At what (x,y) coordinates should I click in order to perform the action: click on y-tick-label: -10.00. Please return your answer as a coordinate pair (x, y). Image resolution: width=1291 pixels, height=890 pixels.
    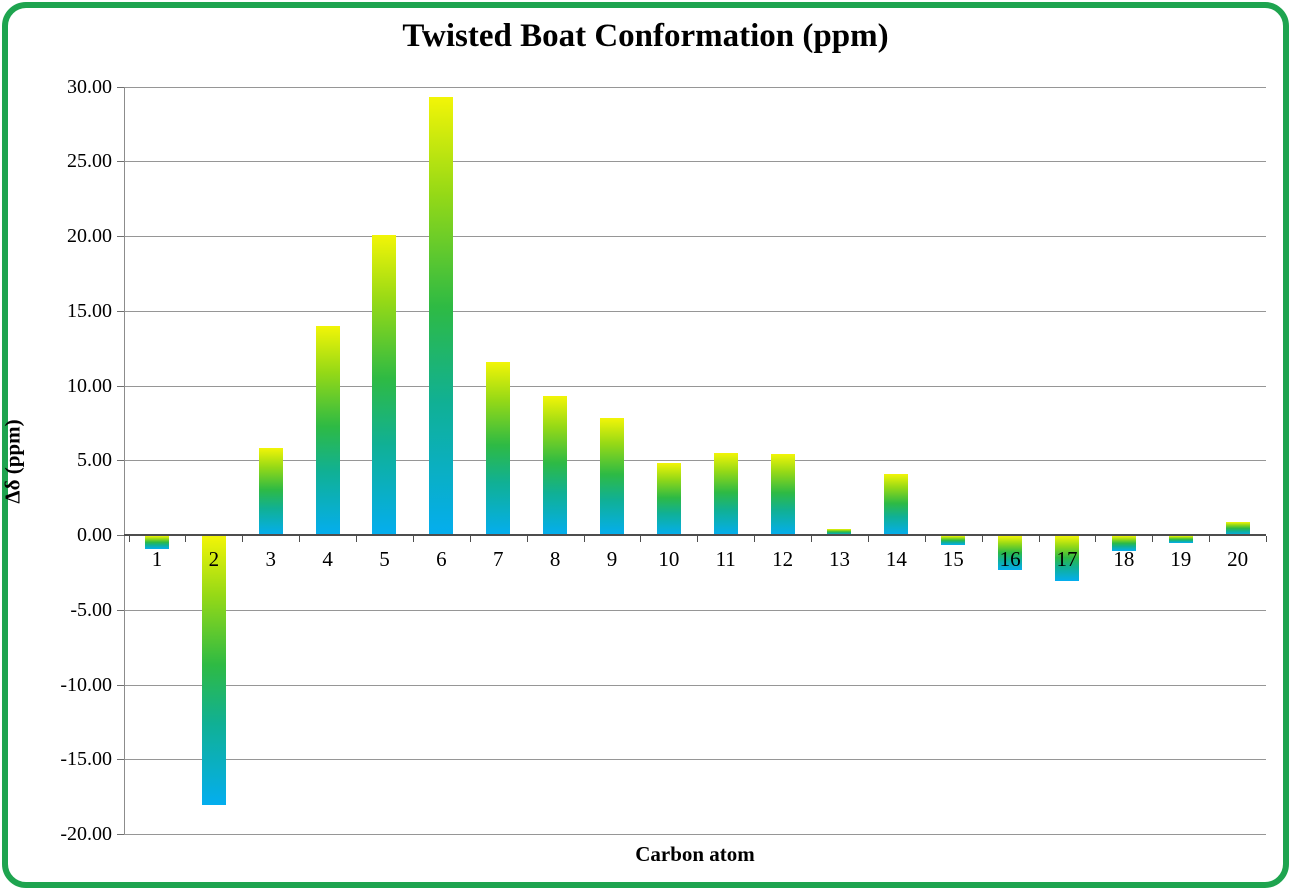
    Looking at the image, I should click on (86, 684).